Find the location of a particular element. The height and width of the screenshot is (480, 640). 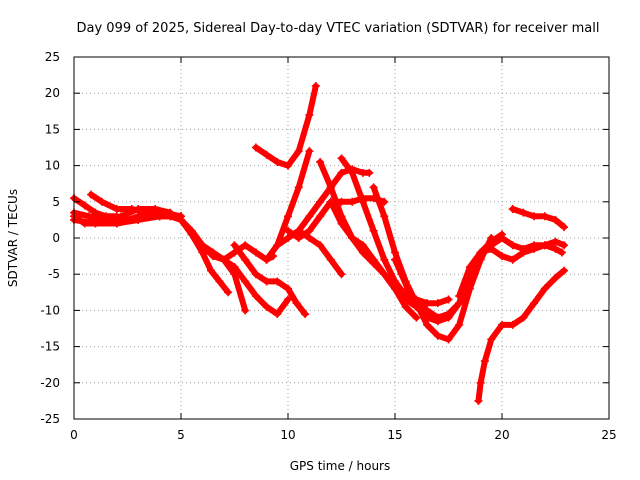

x-tick-label: 0 is located at coordinates (74, 435).